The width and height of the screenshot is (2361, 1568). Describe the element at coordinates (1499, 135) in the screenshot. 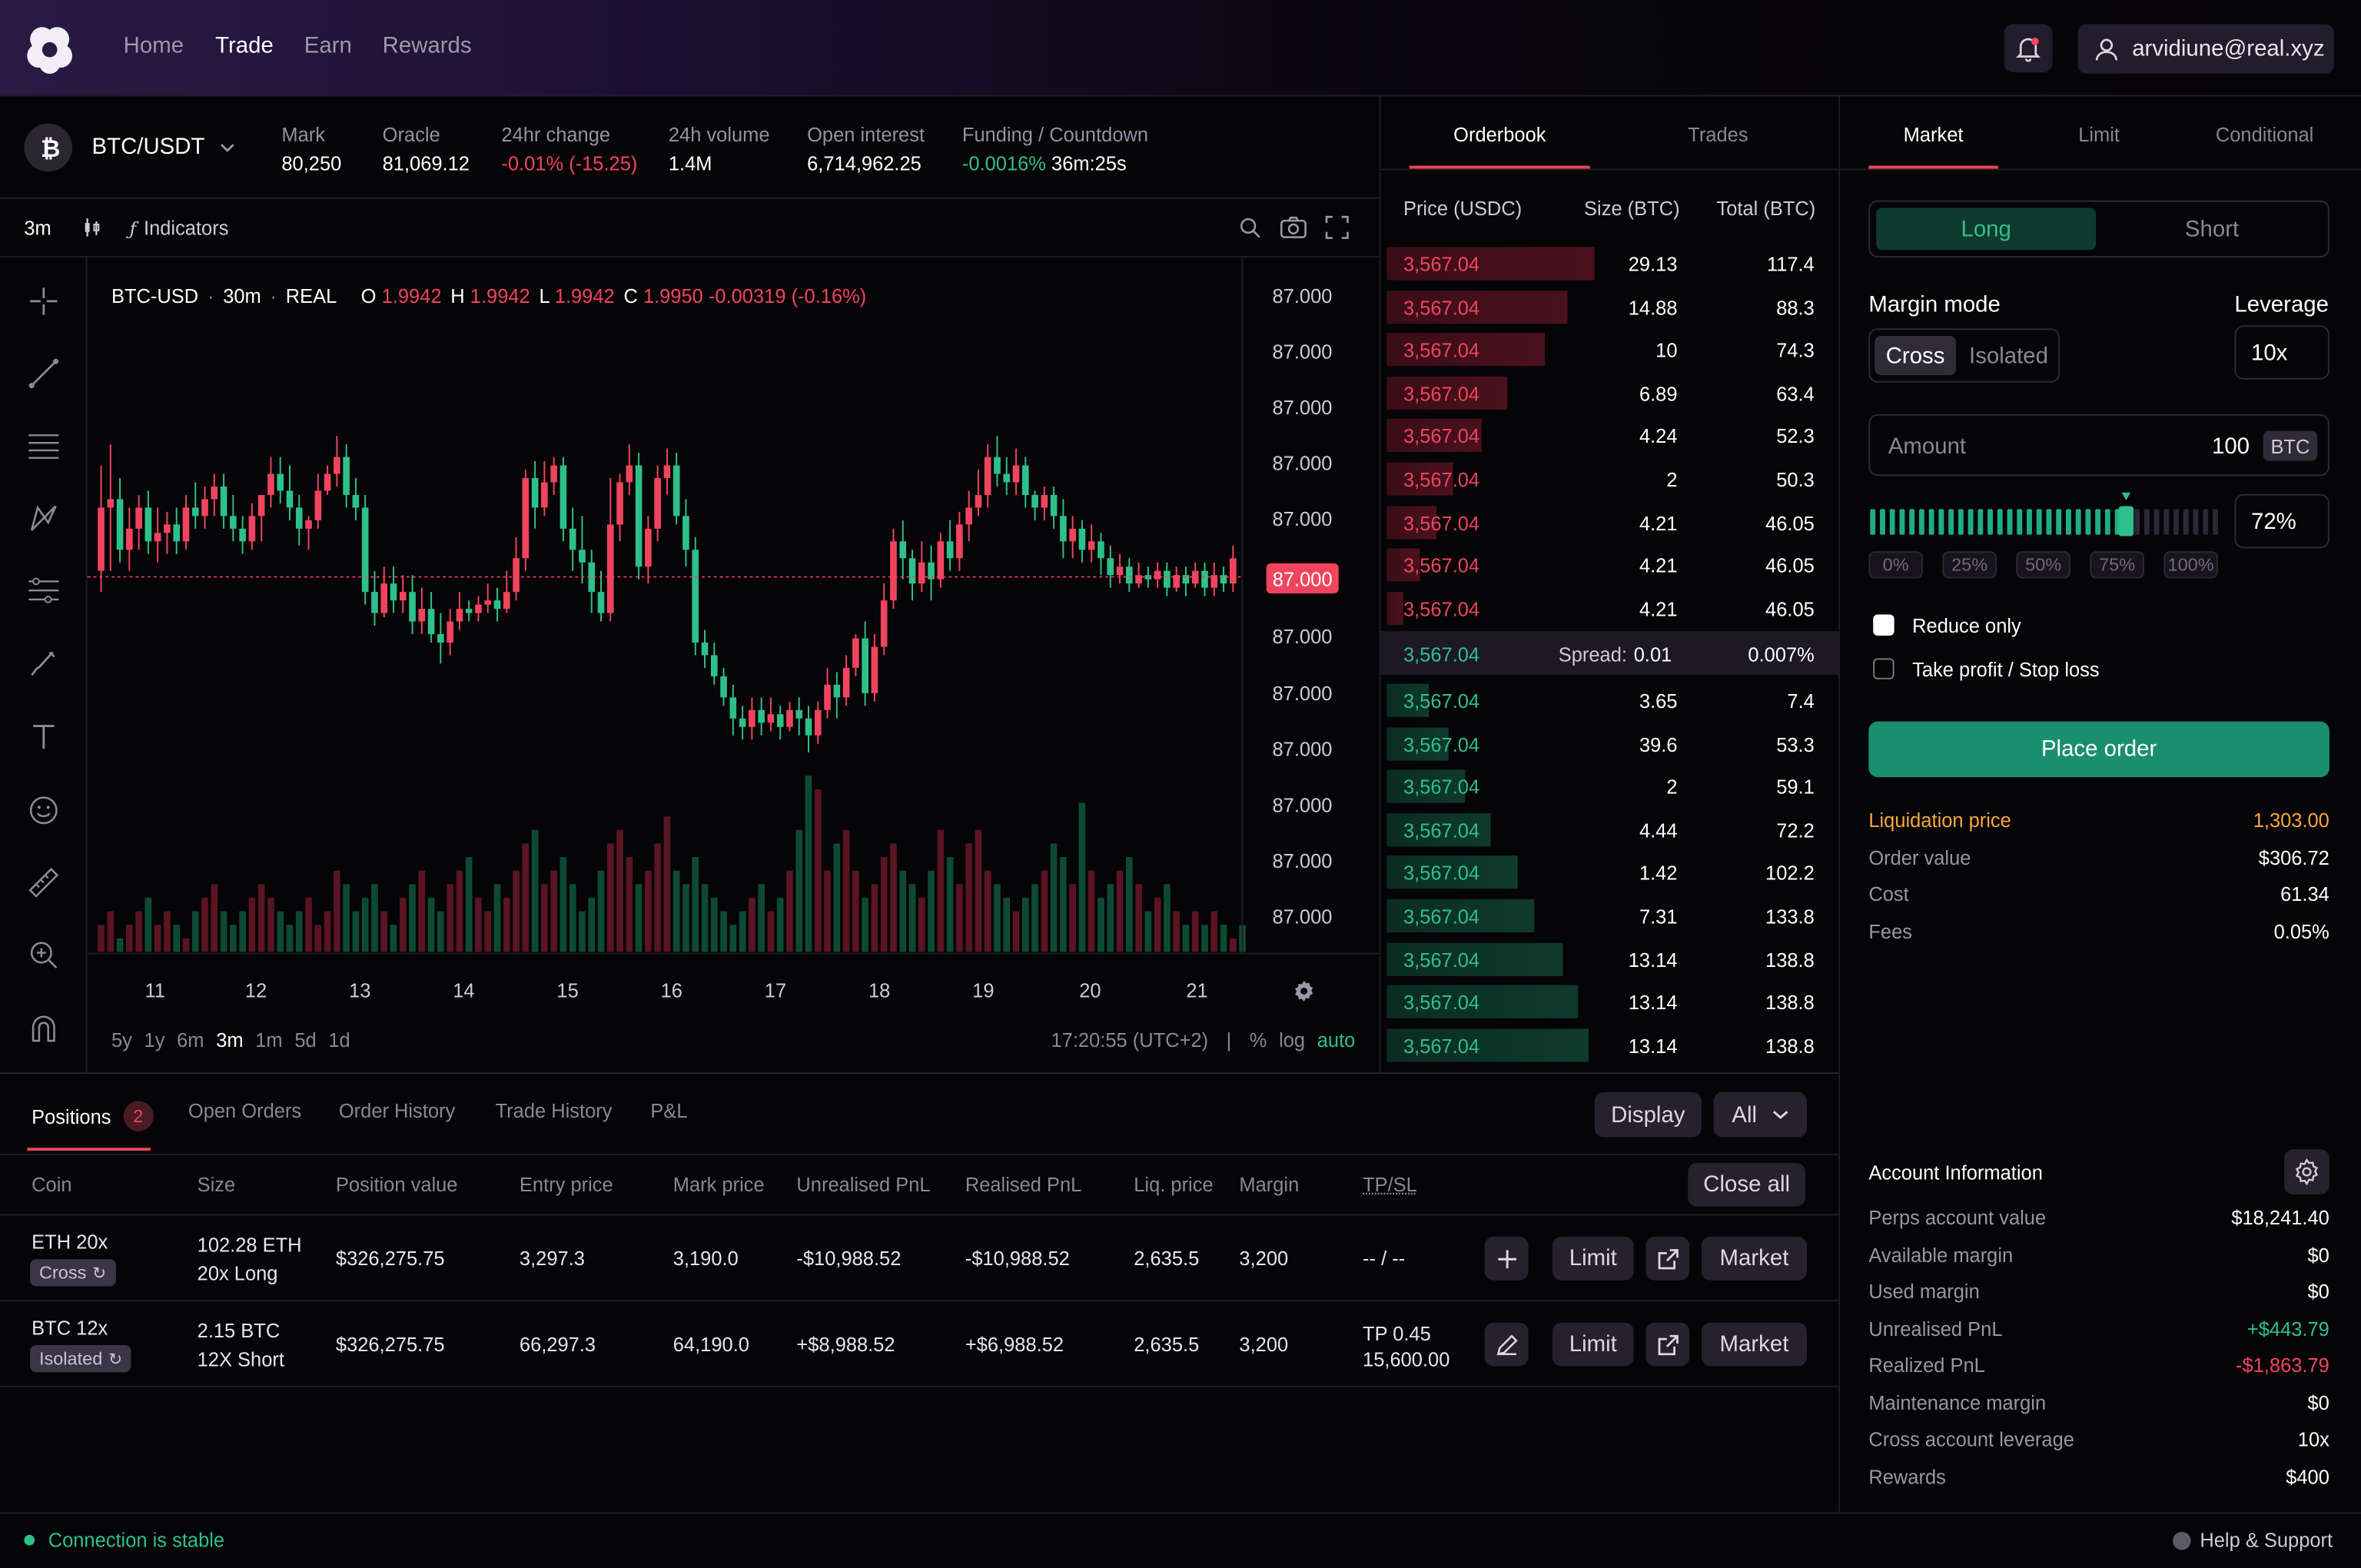

I see `tab-orderbook: Orderbook` at that location.